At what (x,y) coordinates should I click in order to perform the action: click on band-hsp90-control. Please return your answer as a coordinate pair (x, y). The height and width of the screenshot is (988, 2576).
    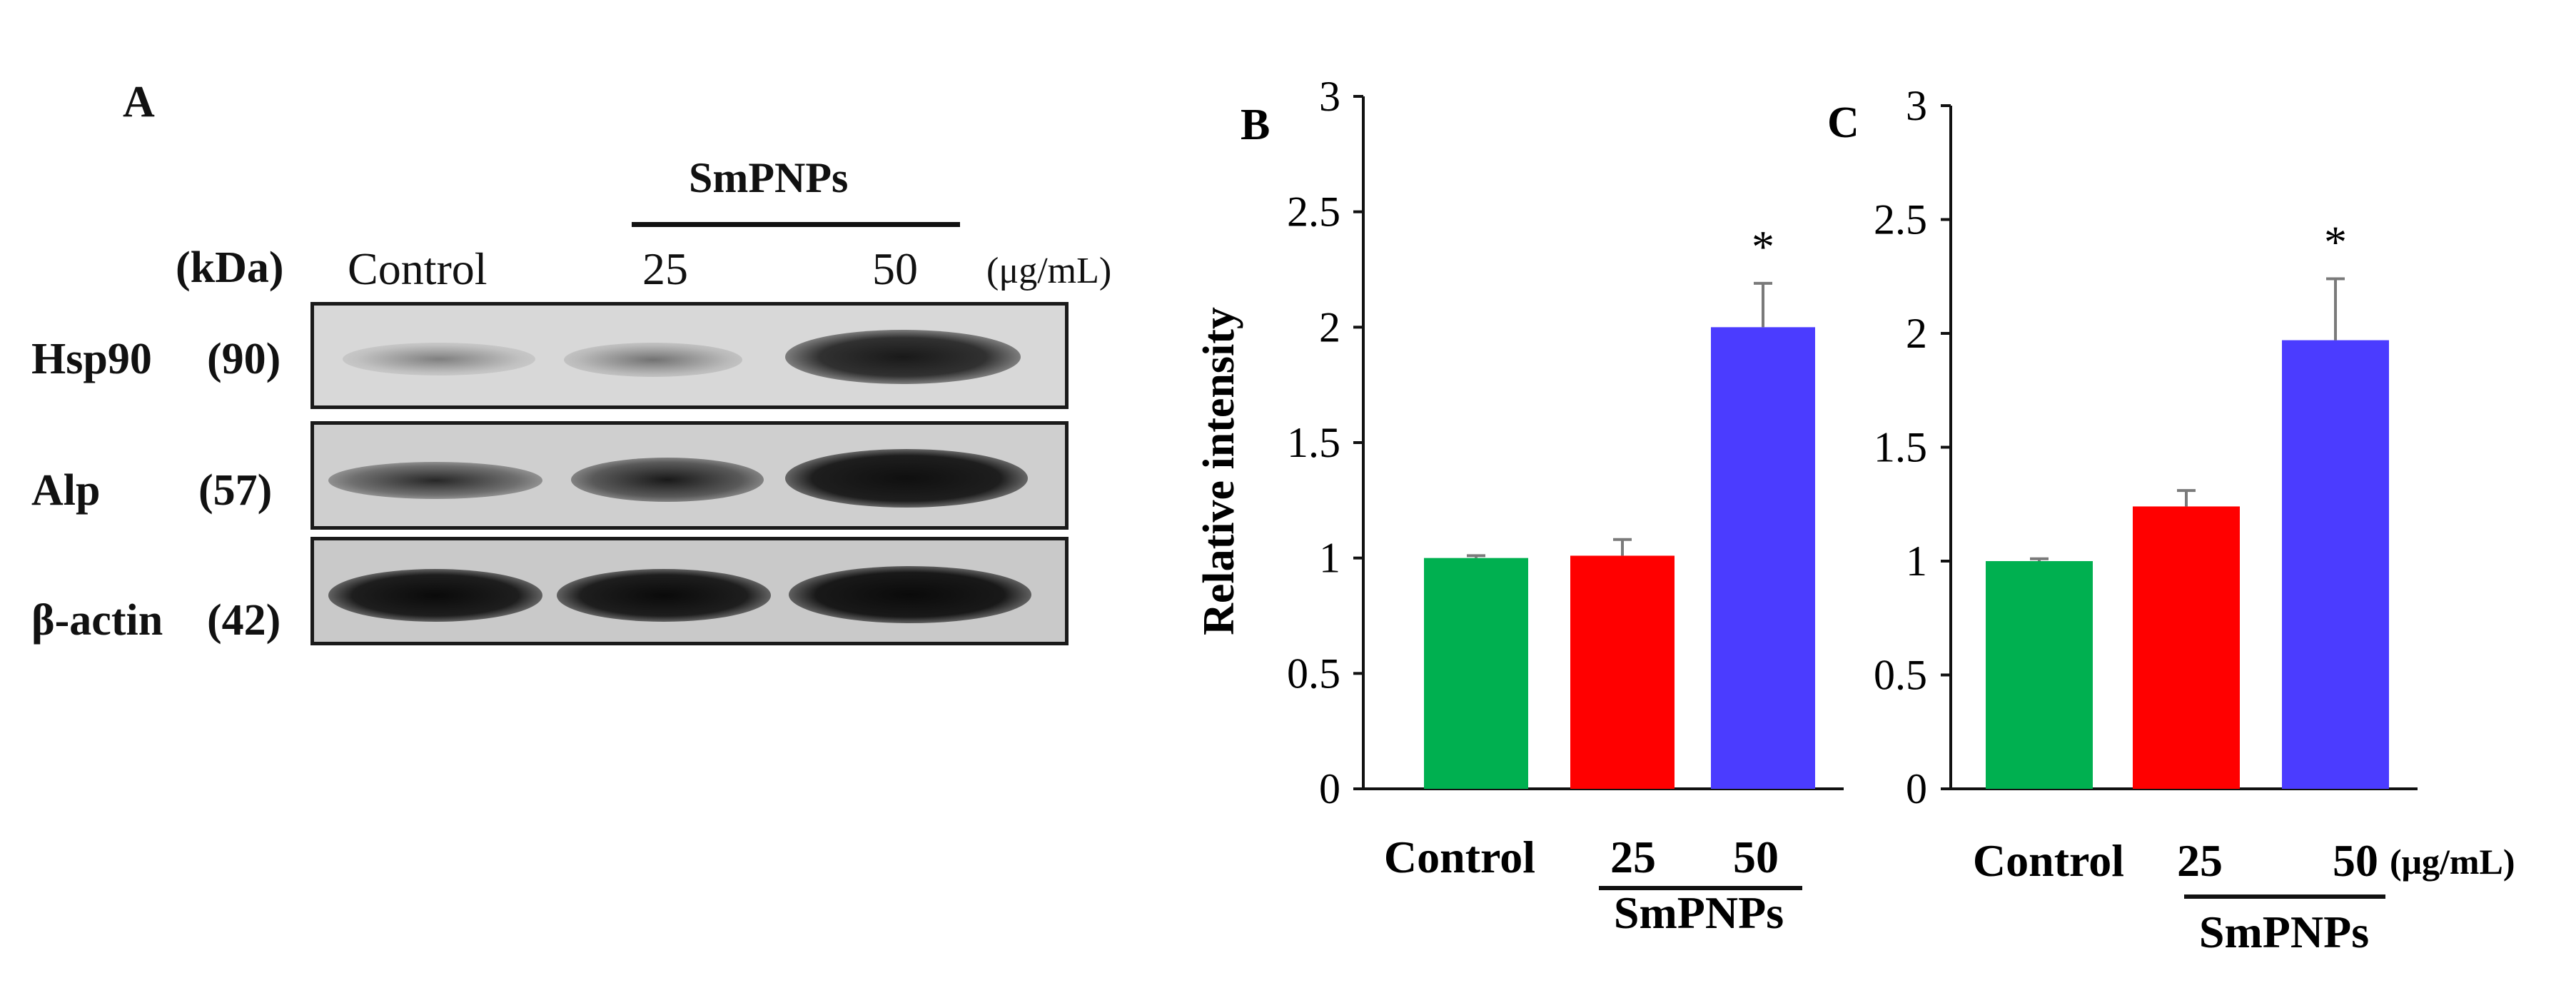
    Looking at the image, I should click on (439, 359).